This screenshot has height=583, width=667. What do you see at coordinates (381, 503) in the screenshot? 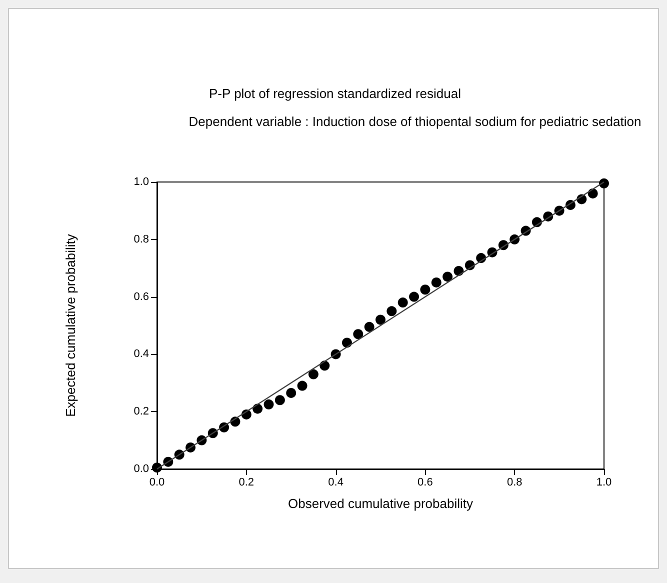
I see `x-axis-title: Observed cumulative probability` at bounding box center [381, 503].